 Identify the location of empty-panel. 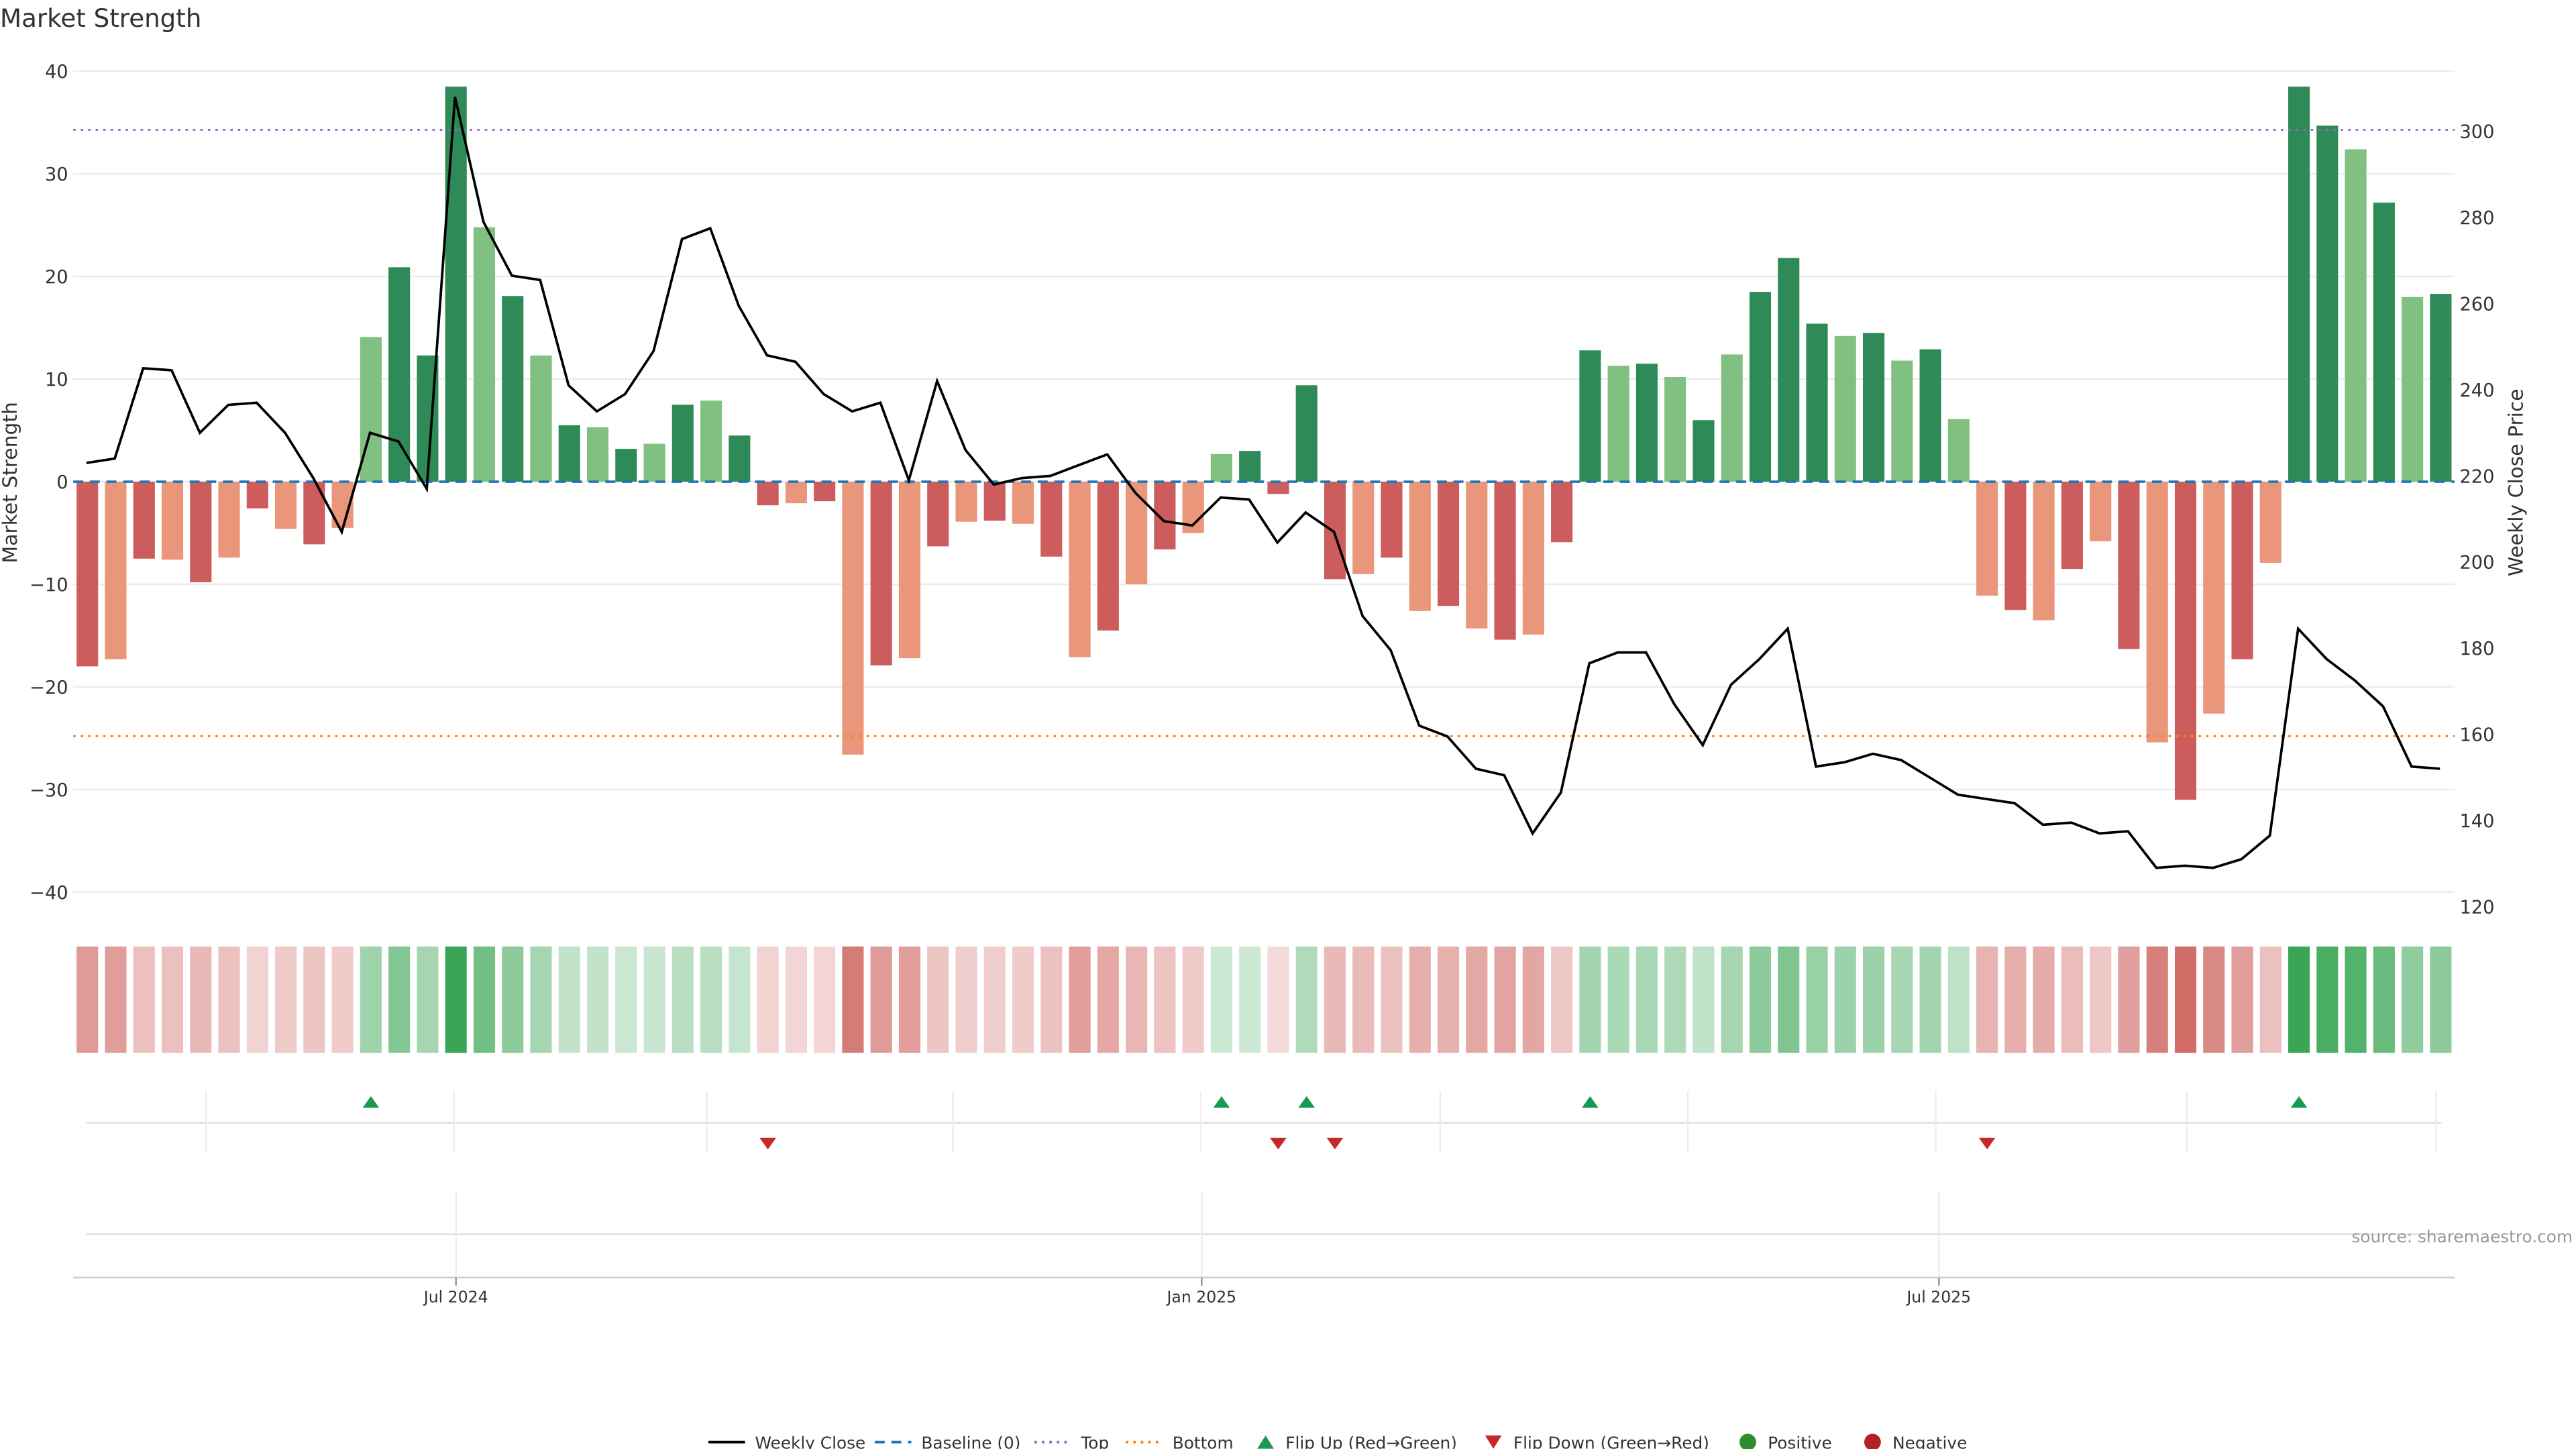
(1264, 1256).